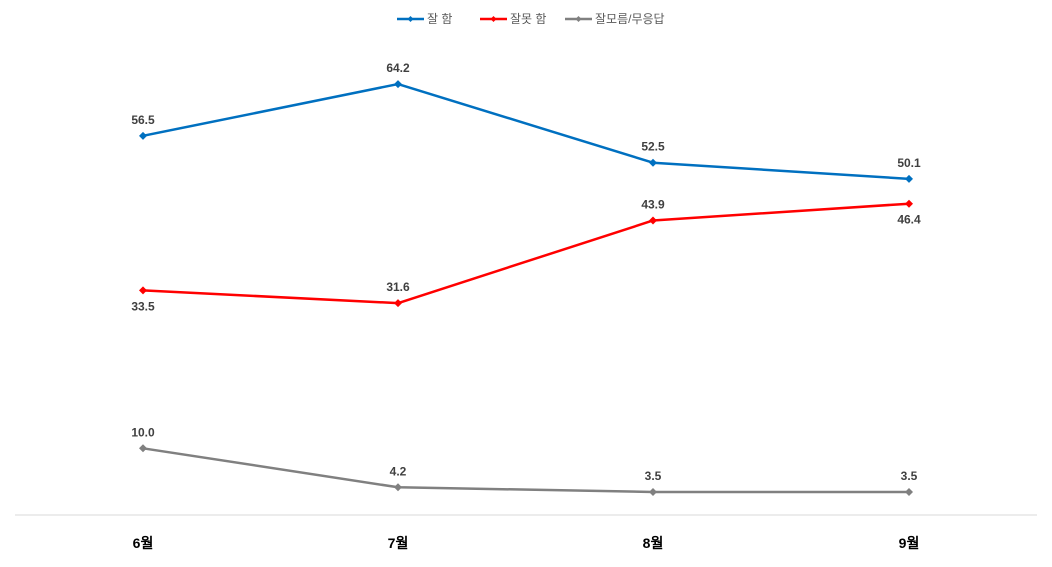 This screenshot has width=1052, height=567. Describe the element at coordinates (398, 287) in the screenshot. I see `data-label: 31.6` at that location.